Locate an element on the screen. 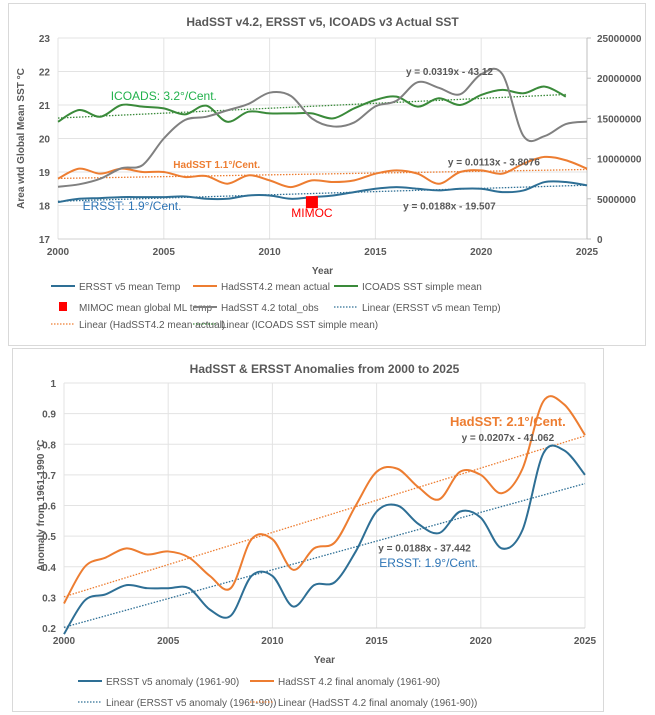 This screenshot has width=655, height=715. y-tick-label: 21 is located at coordinates (45, 106).